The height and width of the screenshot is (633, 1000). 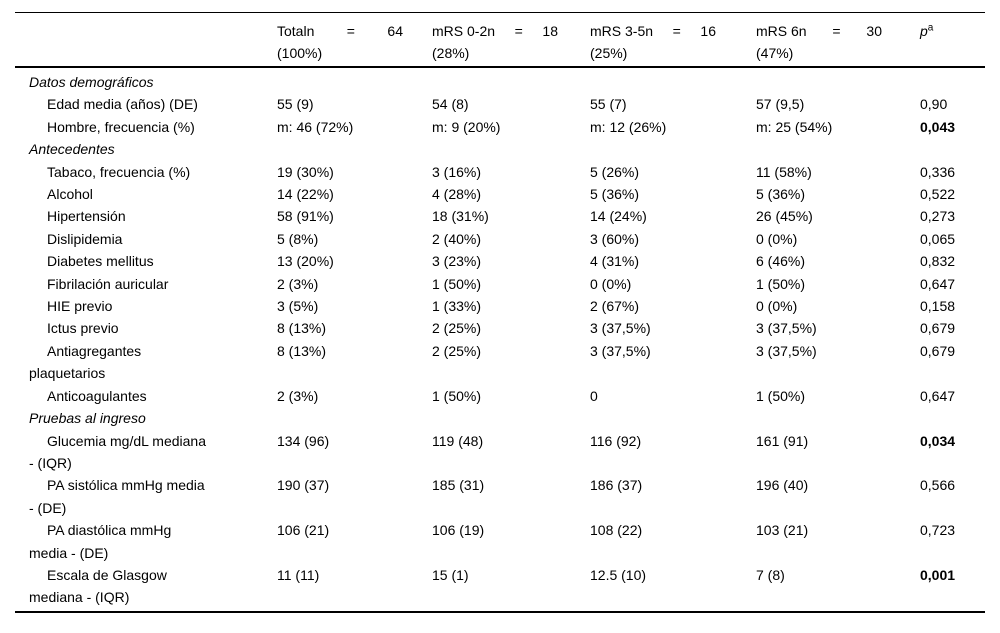 What do you see at coordinates (305, 171) in the screenshot?
I see `cell-total: 19 (30%)` at bounding box center [305, 171].